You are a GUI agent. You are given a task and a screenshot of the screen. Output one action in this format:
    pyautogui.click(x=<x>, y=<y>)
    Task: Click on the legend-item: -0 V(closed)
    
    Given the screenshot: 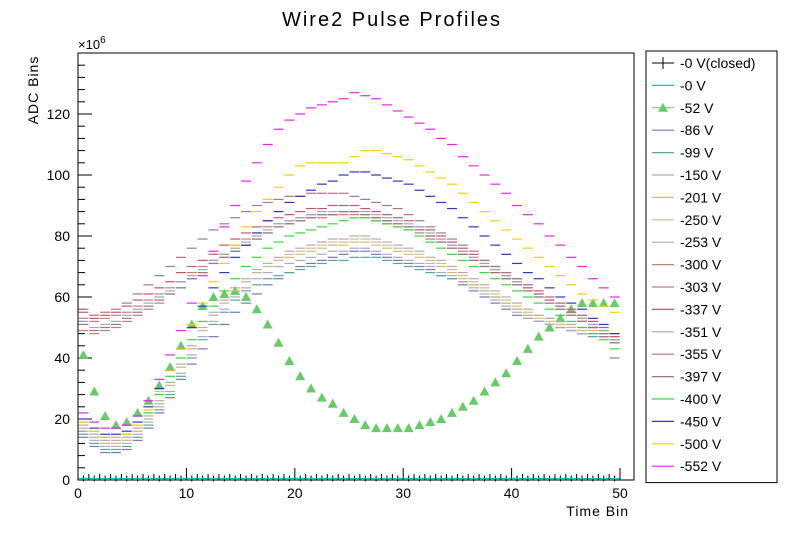 What is the action you would take?
    pyautogui.click(x=703, y=63)
    